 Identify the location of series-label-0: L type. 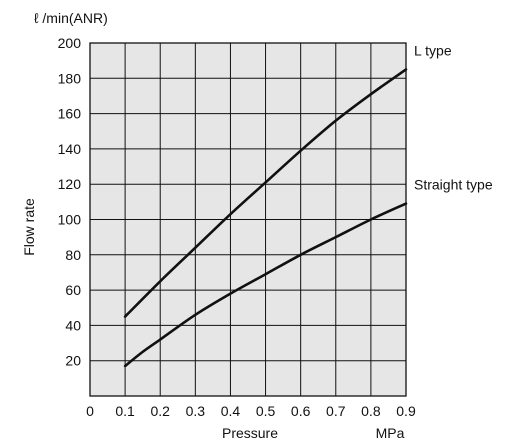
(433, 50).